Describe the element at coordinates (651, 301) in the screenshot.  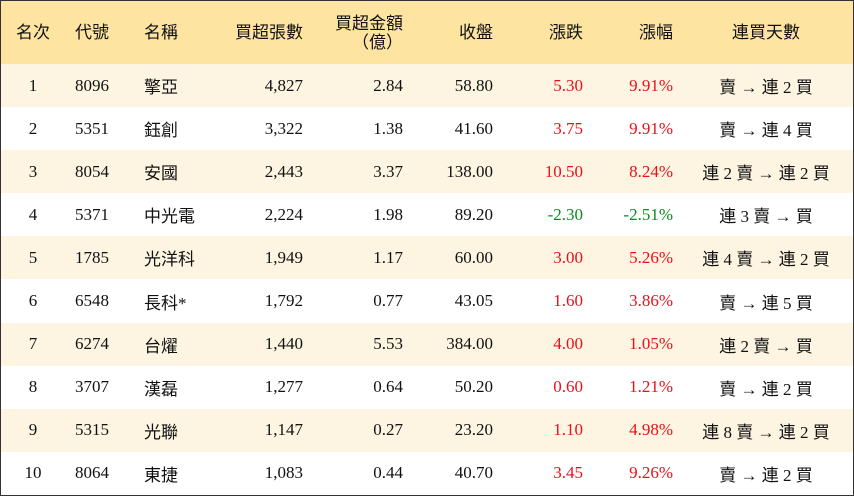
I see `change-pct-cell: 3.86%` at that location.